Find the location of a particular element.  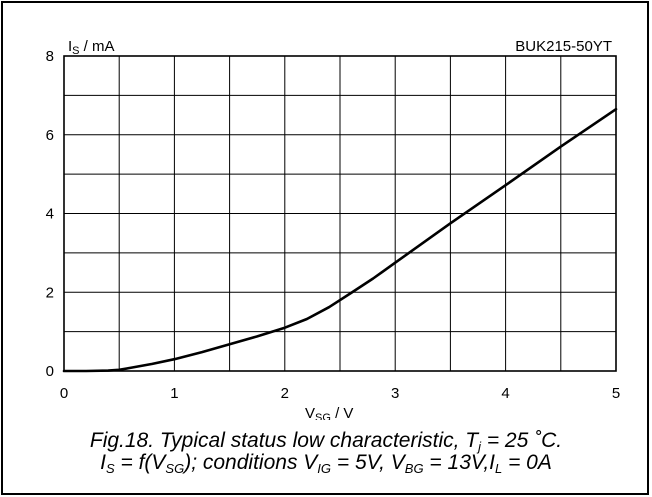

x-tick-labels: 0 1 2 3 4 5 is located at coordinates (340, 393).